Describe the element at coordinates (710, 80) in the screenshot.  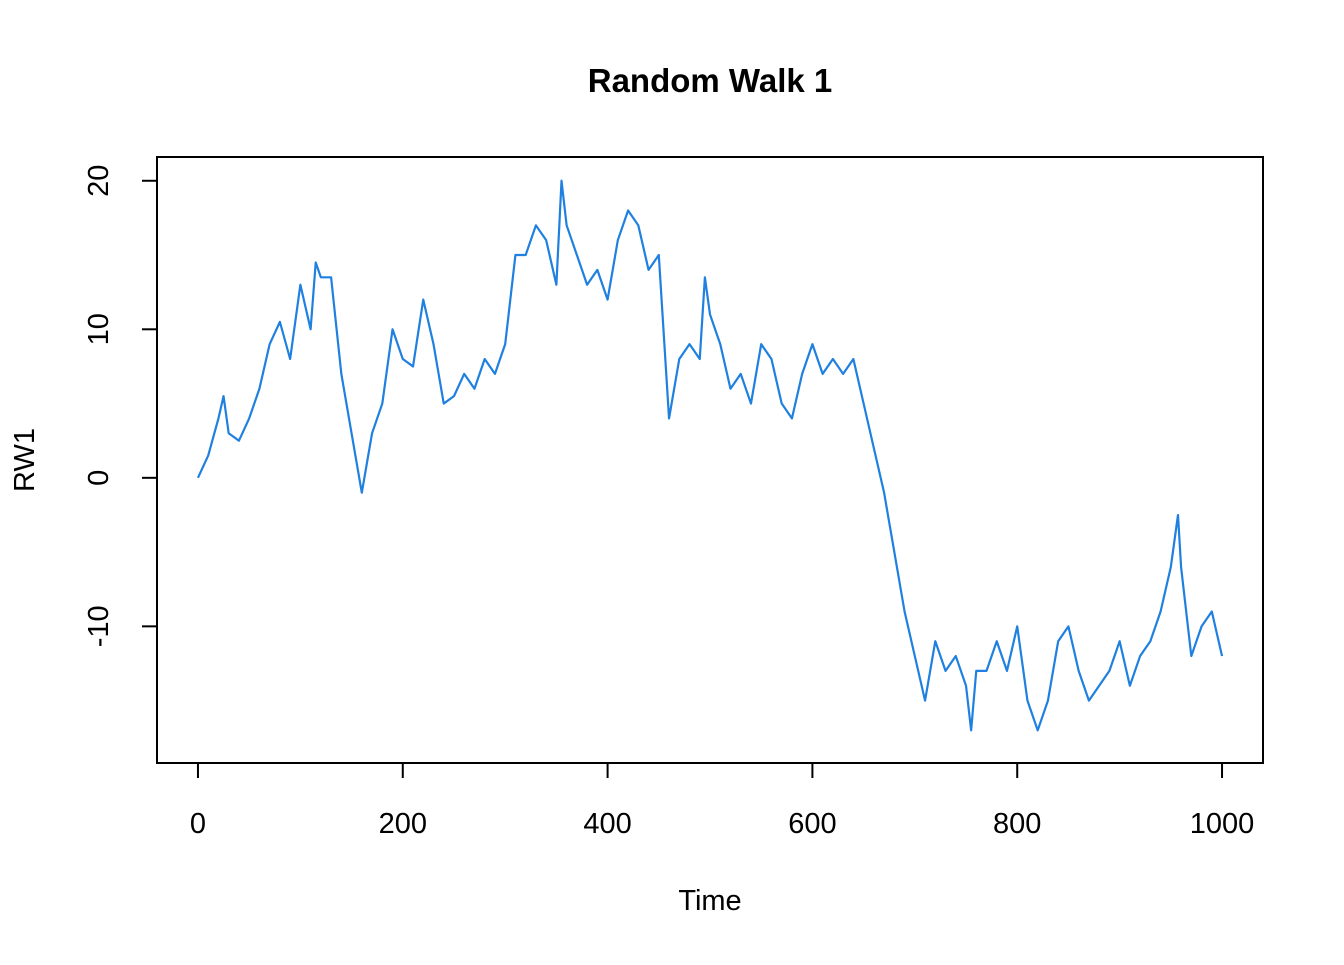
I see `chart-title: Random Walk 1` at that location.